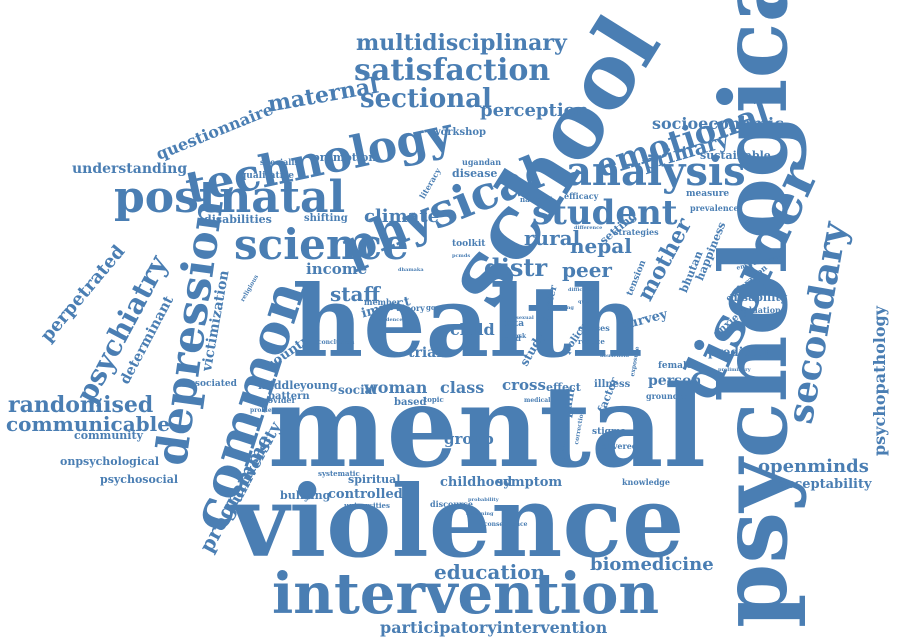  I want to click on word-controlled: controlled, so click(365, 494).